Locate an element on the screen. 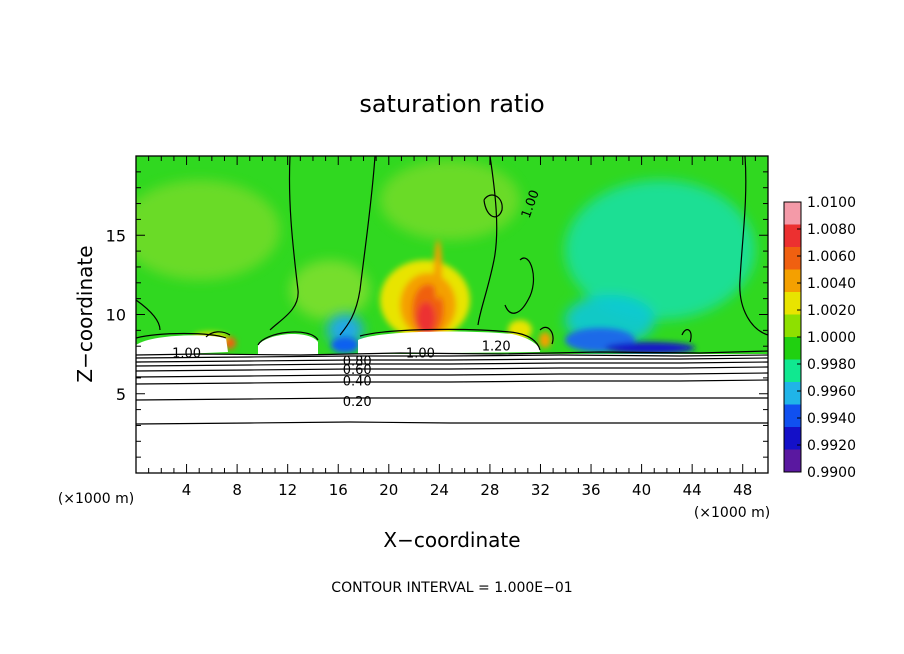 The height and width of the screenshot is (654, 904). colorbar-tick-label: 0.9980 is located at coordinates (831, 365).